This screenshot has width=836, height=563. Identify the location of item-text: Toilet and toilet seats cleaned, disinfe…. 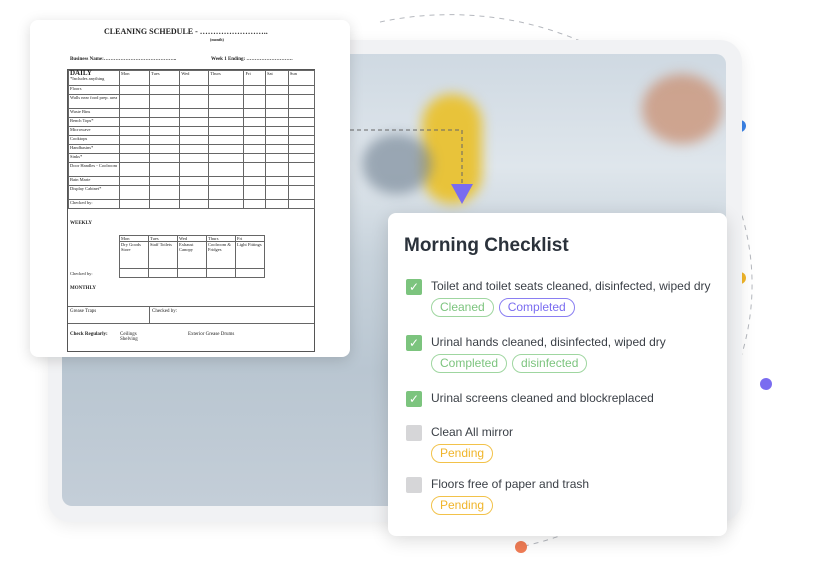
(571, 286).